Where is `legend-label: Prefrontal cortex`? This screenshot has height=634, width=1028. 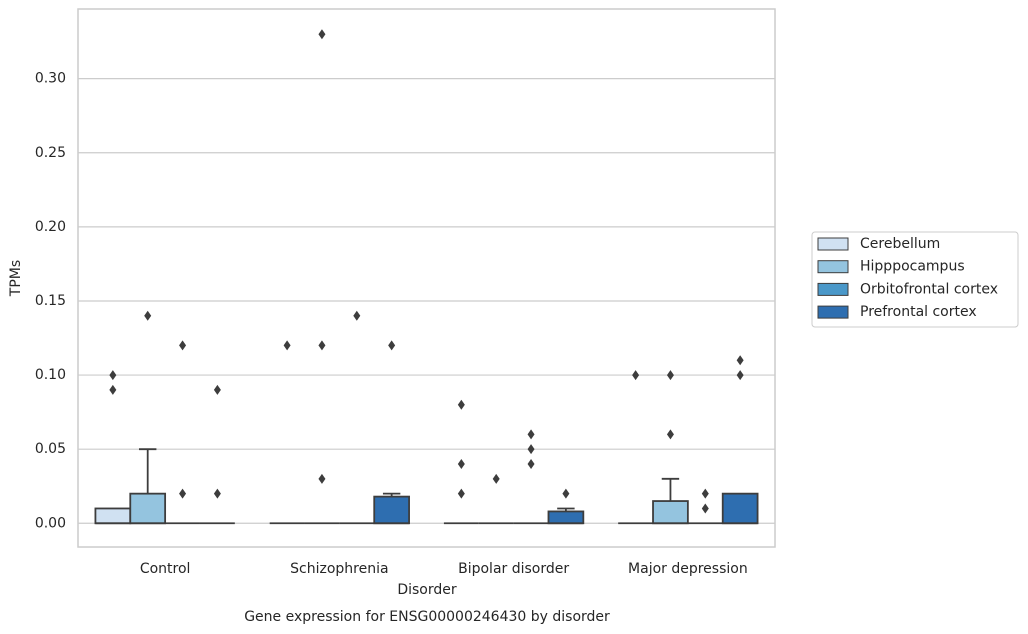
legend-label: Prefrontal cortex is located at coordinates (918, 312).